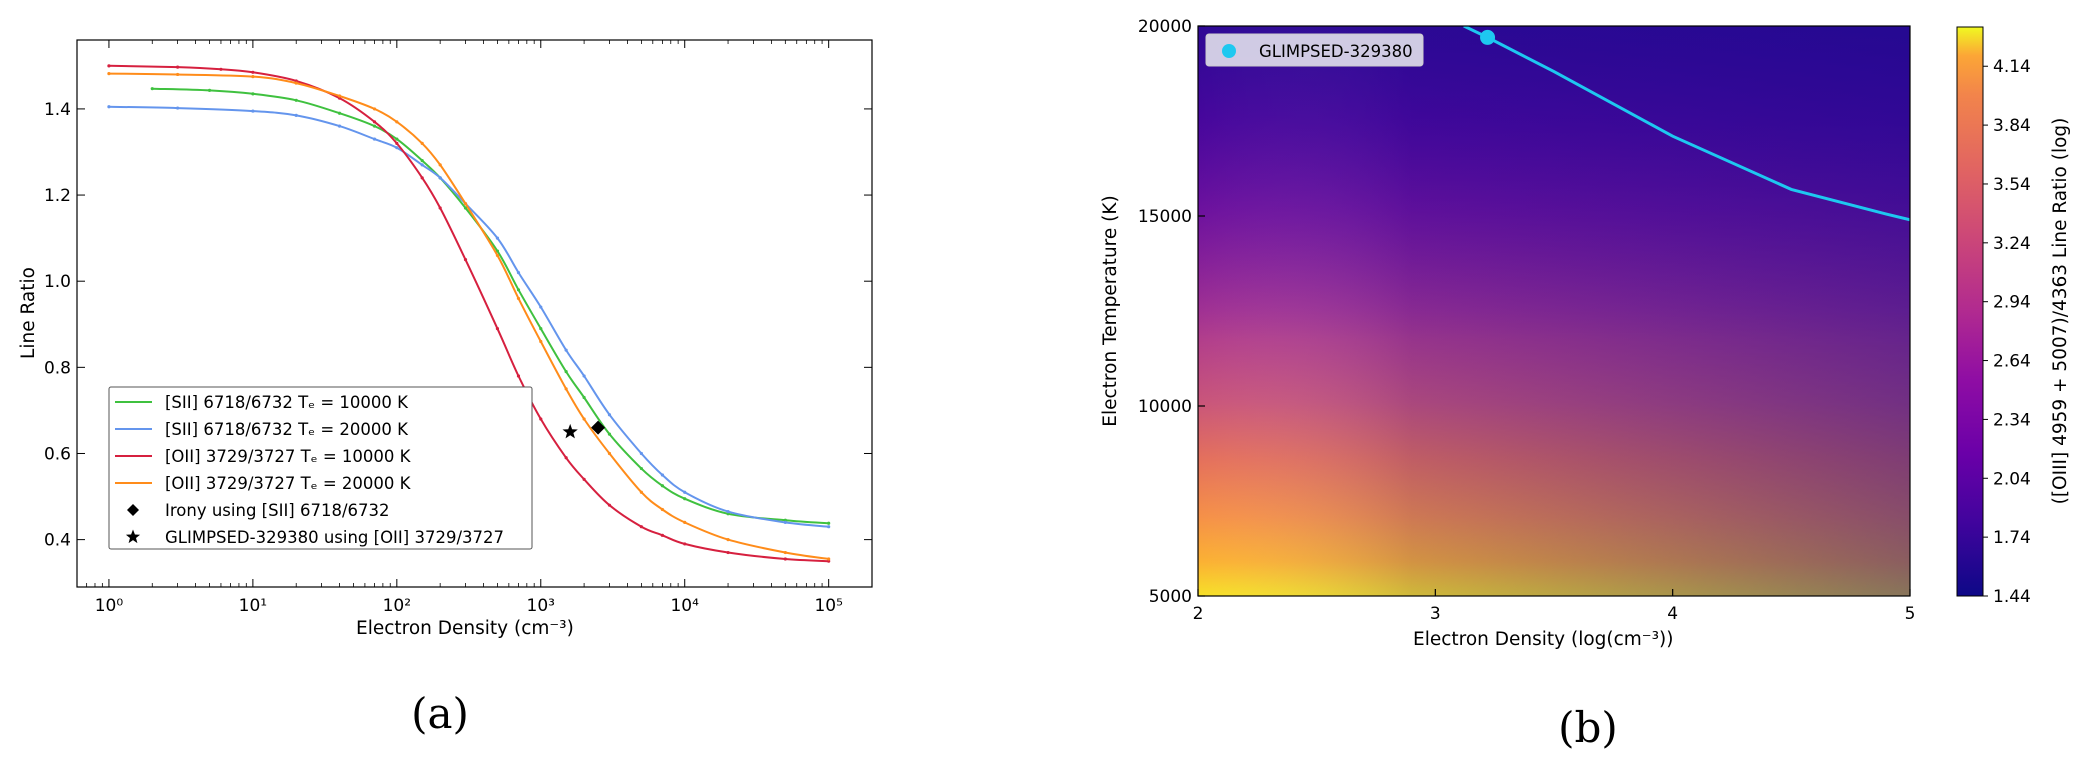 Image resolution: width=2093 pixels, height=769 pixels. What do you see at coordinates (334, 537) in the screenshot?
I see `legend-label: GLIMPSED-329380 using [OII] 3729/3727` at bounding box center [334, 537].